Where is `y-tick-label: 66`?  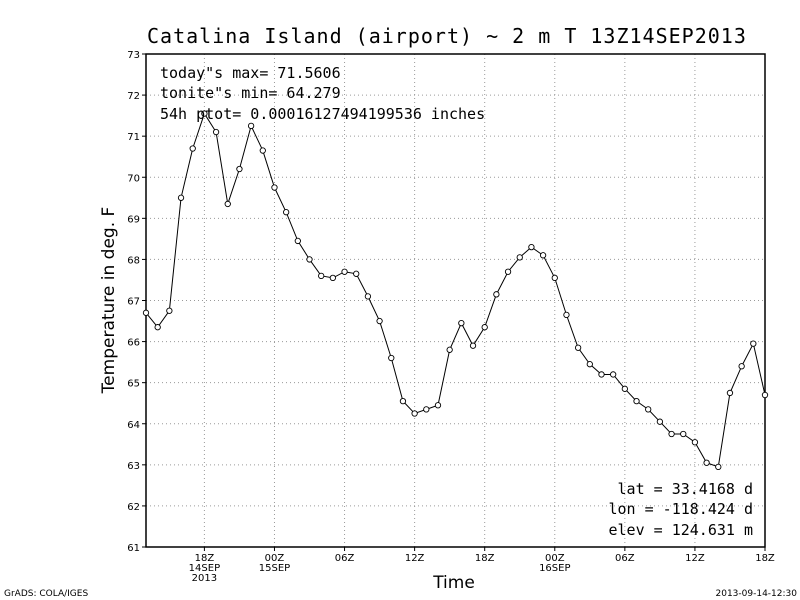 y-tick-label: 66 is located at coordinates (133, 343).